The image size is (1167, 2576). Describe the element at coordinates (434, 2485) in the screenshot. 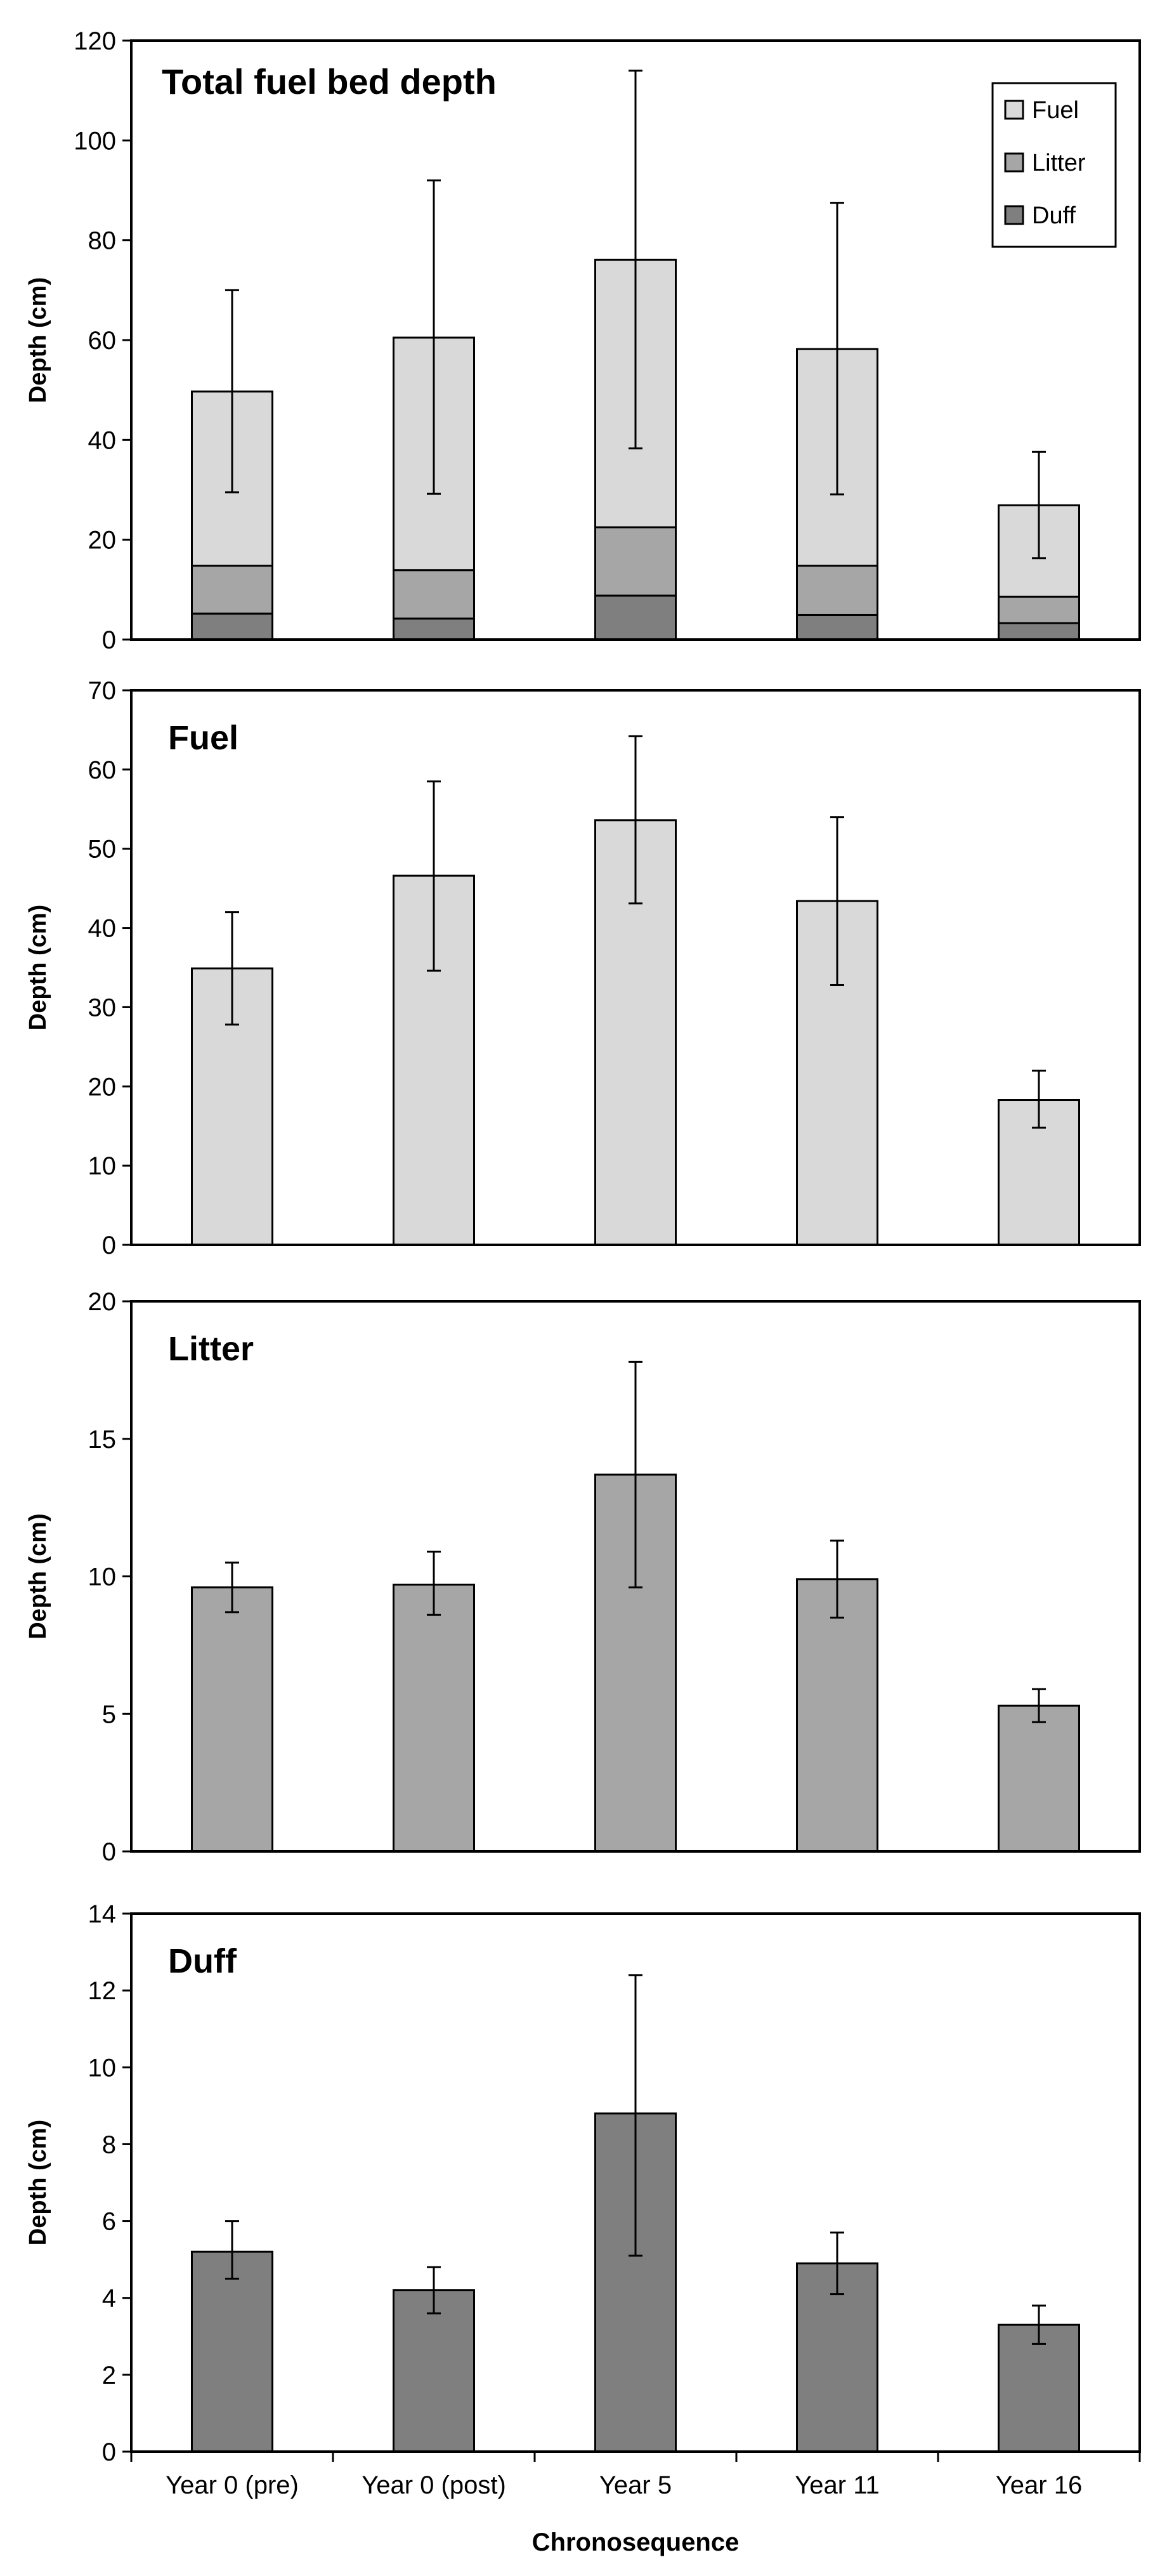

I see `x-tick-label: Year 0 (post)` at that location.